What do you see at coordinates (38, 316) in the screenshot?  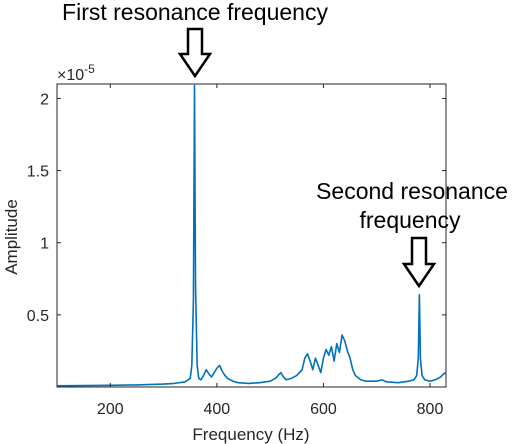 I see `y-tick-label: 0.5` at bounding box center [38, 316].